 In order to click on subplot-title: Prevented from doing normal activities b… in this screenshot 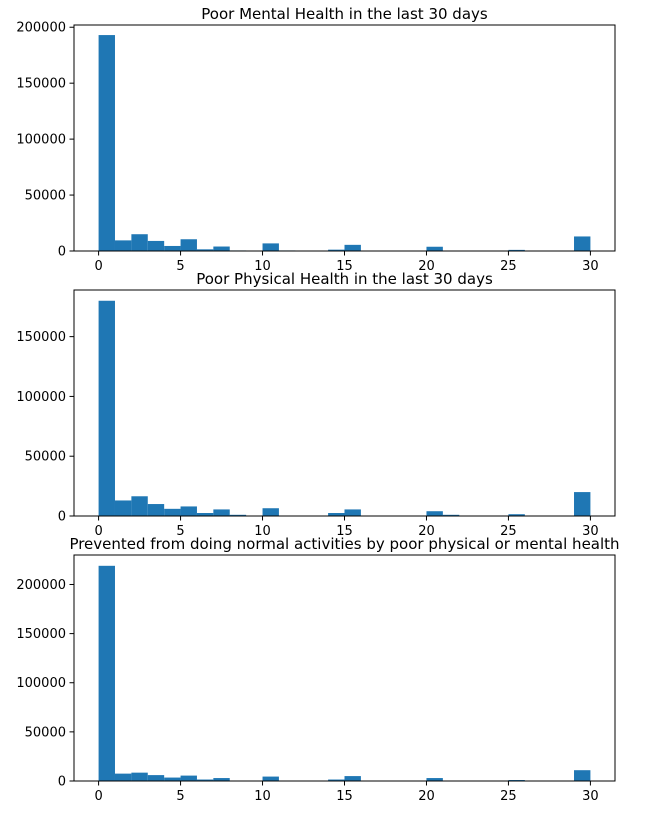, I will do `click(344, 544)`.